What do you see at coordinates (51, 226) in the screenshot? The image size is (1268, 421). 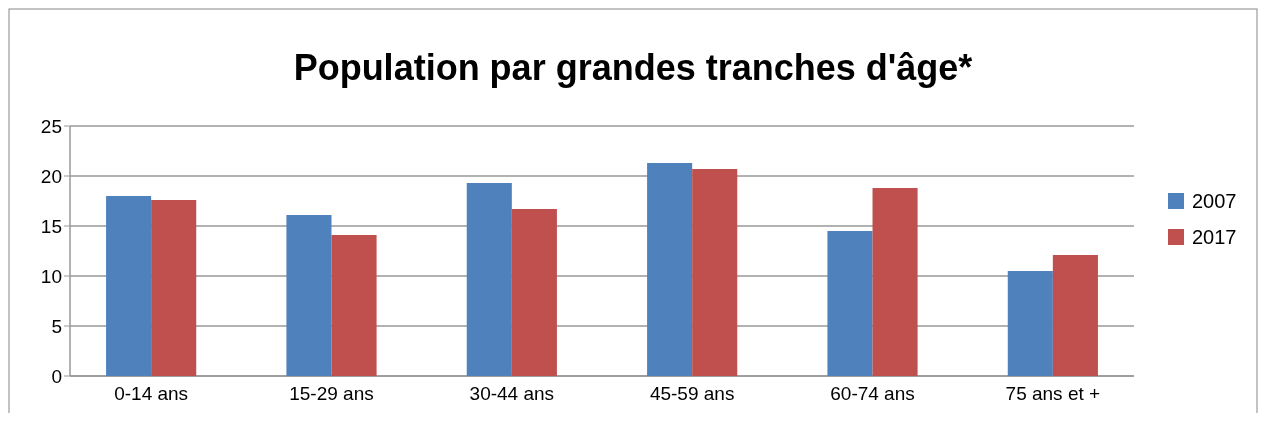 I see `y-tick-label: 15` at bounding box center [51, 226].